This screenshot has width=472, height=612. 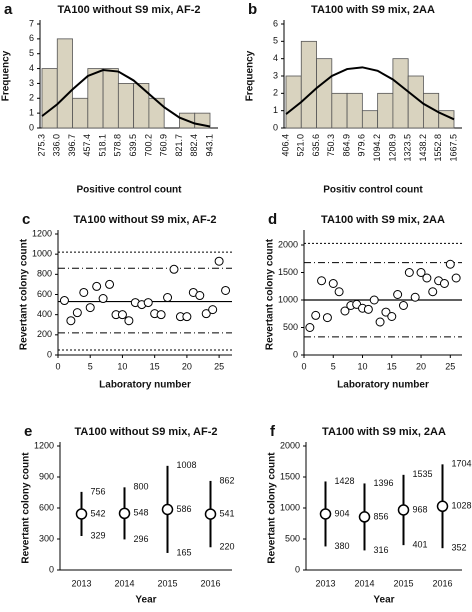 What do you see at coordinates (420, 509) in the screenshot?
I see `value-label: 968` at bounding box center [420, 509].